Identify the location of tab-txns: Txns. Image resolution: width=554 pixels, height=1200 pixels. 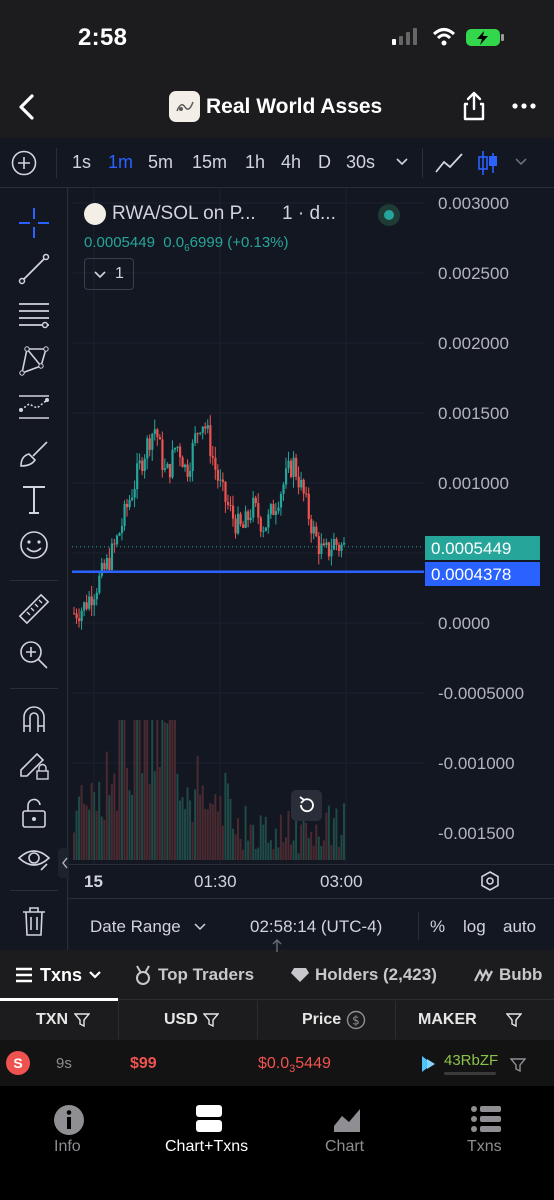
(61, 975).